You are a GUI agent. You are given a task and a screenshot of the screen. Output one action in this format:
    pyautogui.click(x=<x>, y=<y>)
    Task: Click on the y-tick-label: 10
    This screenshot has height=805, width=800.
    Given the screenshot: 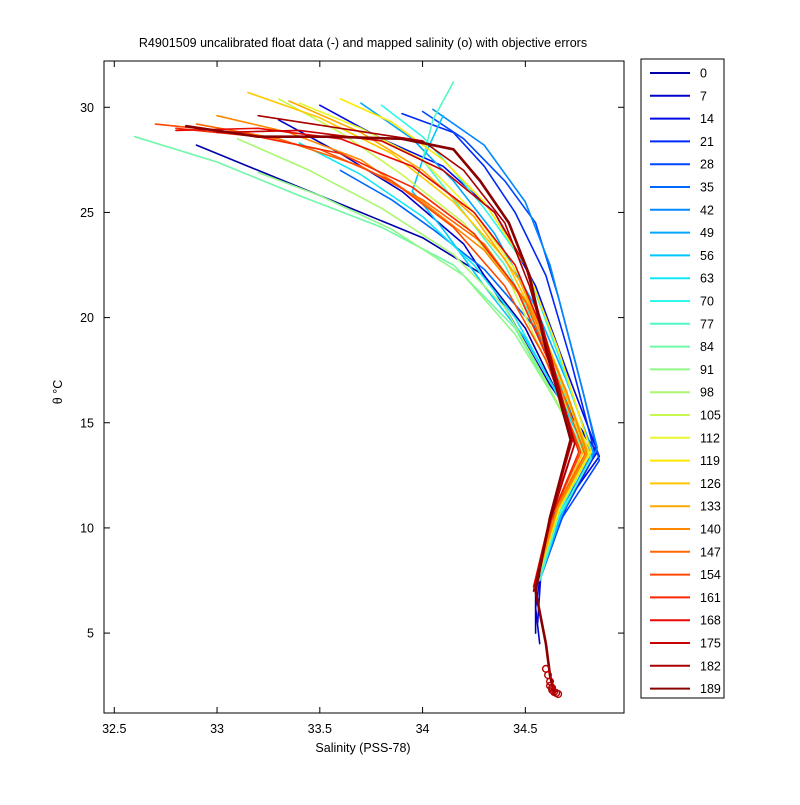 What is the action you would take?
    pyautogui.click(x=87, y=528)
    